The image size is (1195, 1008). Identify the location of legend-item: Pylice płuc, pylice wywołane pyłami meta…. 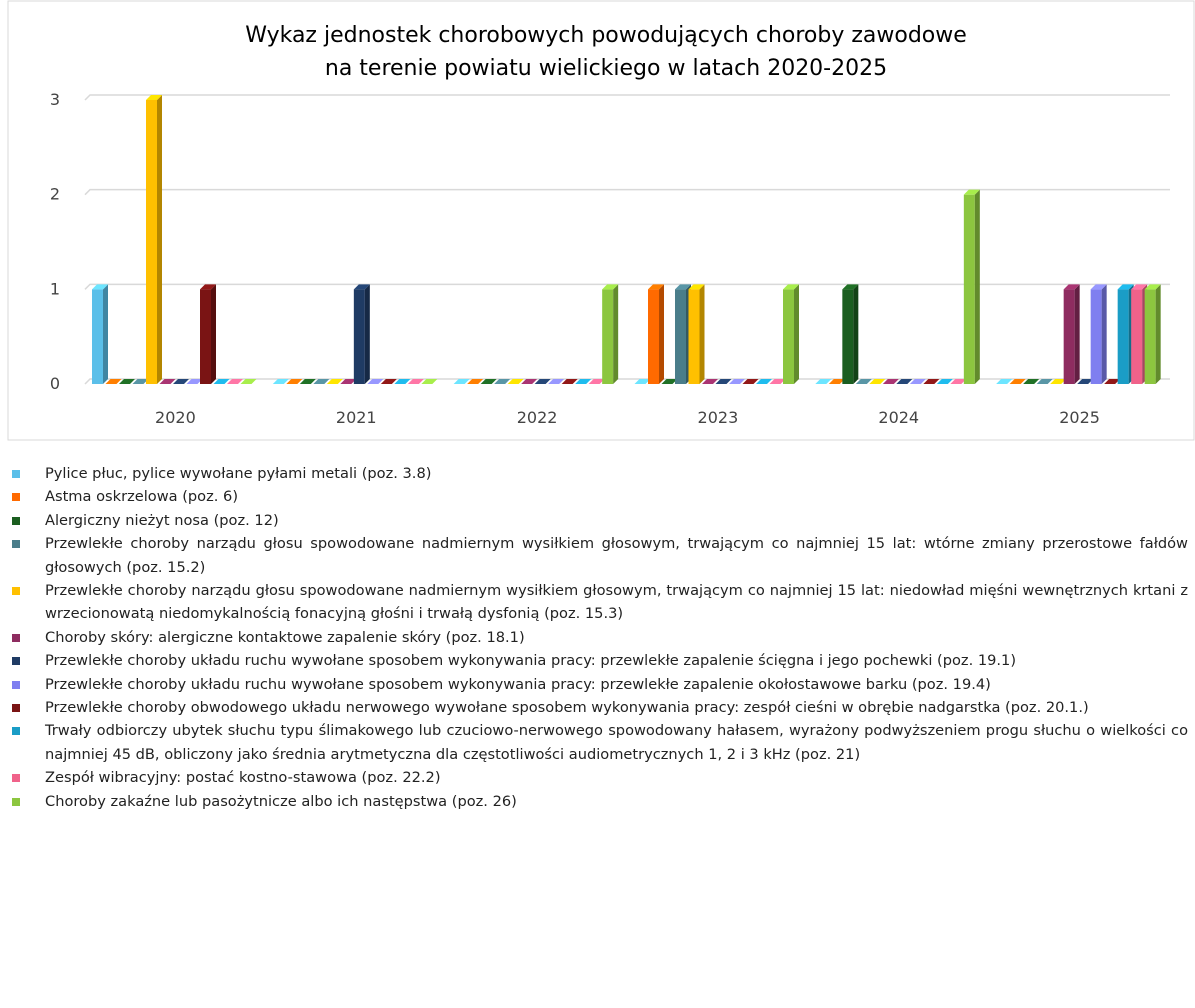
(600, 473).